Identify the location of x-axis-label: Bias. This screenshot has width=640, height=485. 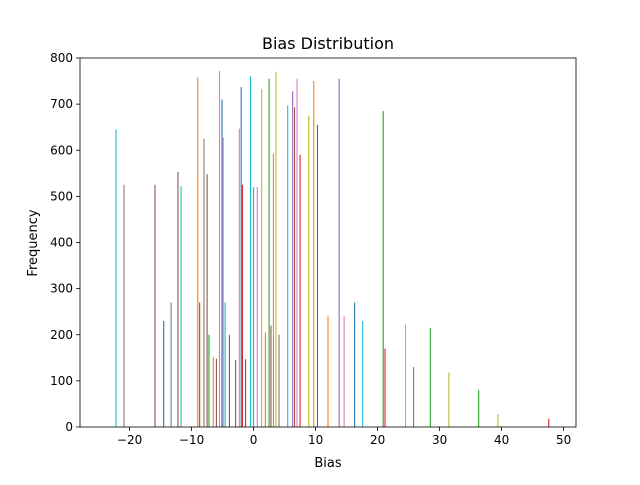
(327, 463).